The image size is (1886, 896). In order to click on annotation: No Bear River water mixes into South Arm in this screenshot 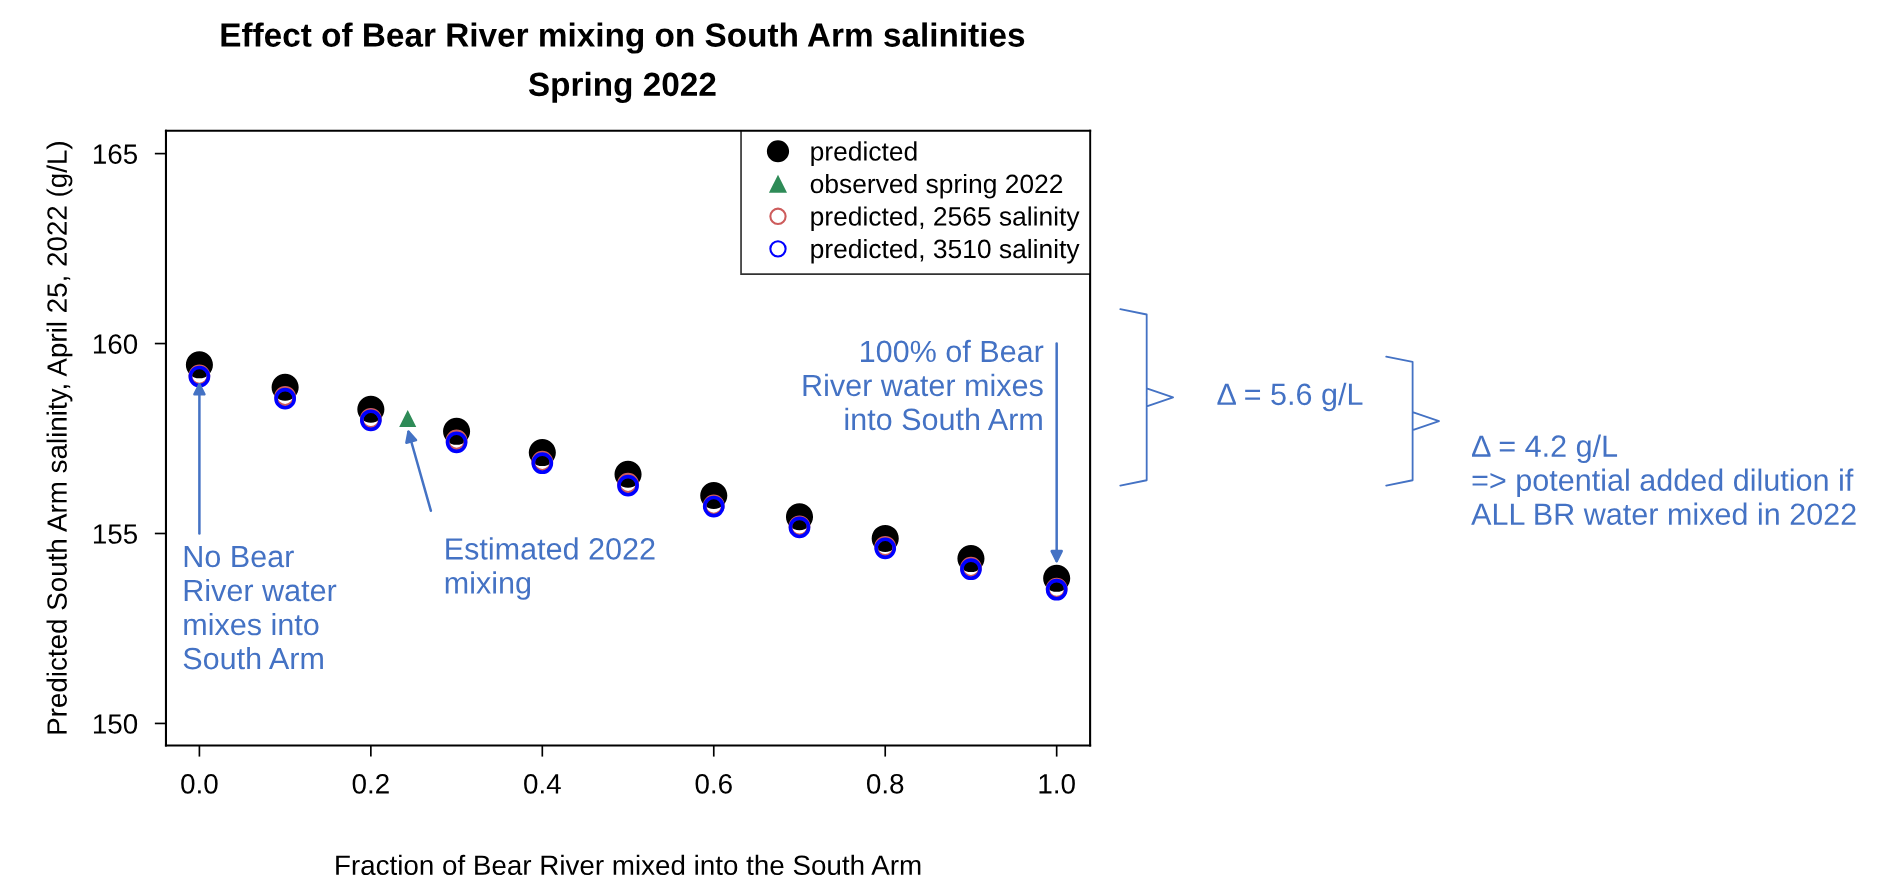, I will do `click(260, 608)`.